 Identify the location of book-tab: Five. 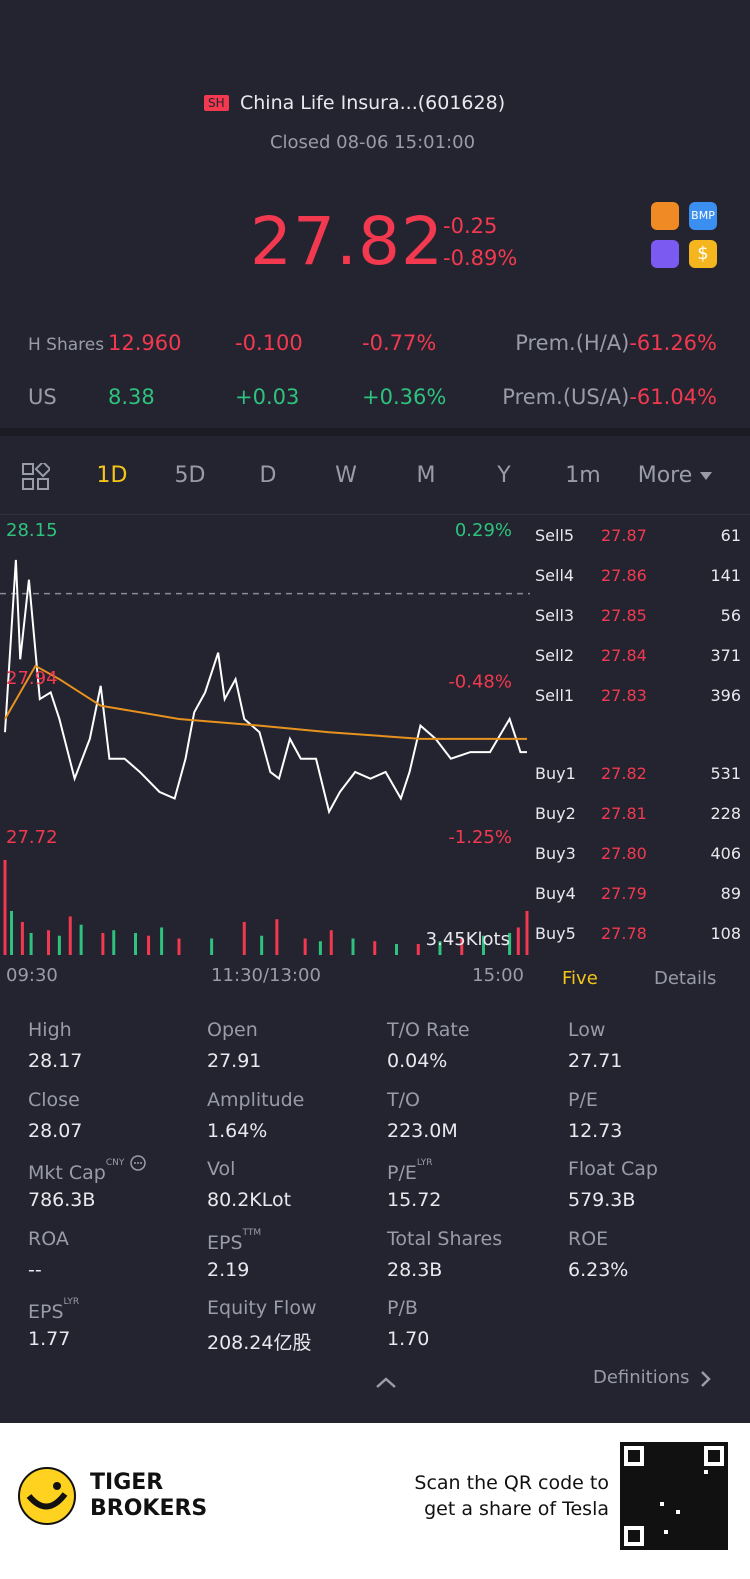
(580, 978).